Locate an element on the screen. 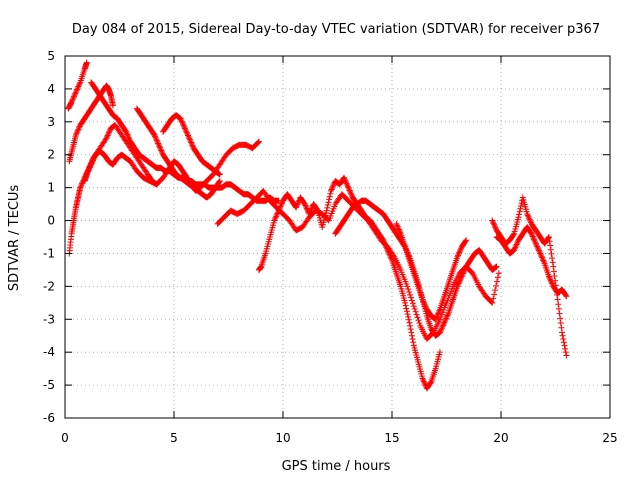 The width and height of the screenshot is (640, 480). x-tick-label: 20 is located at coordinates (500, 438).